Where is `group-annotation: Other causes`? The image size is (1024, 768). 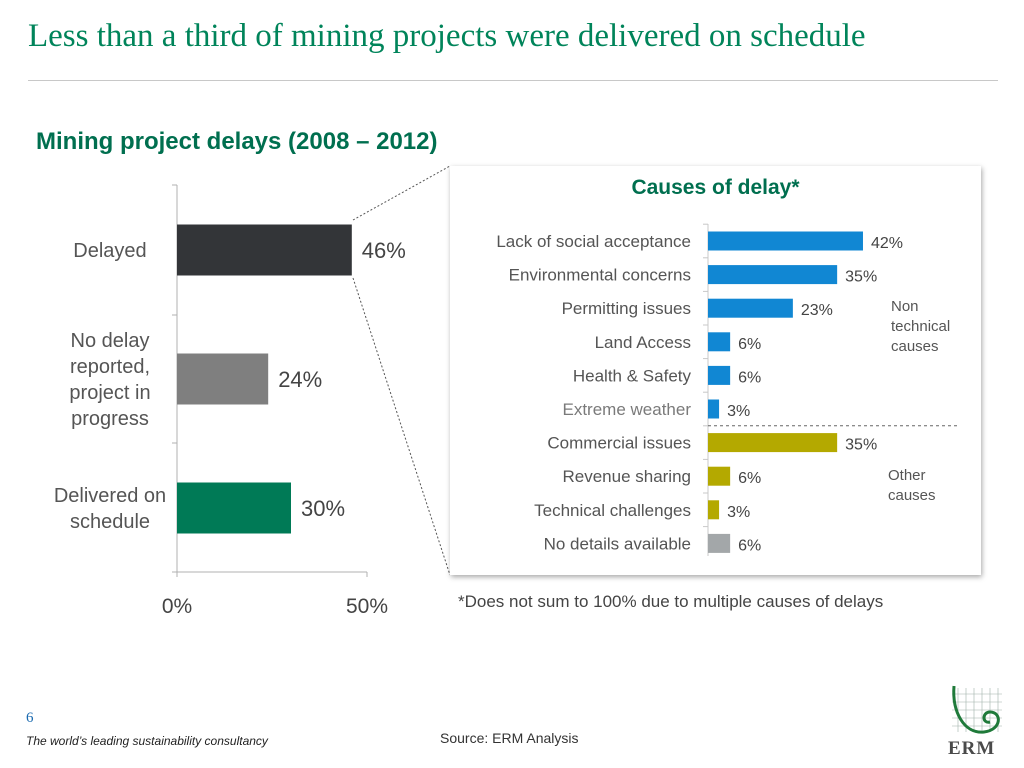
group-annotation: Other causes is located at coordinates (912, 485).